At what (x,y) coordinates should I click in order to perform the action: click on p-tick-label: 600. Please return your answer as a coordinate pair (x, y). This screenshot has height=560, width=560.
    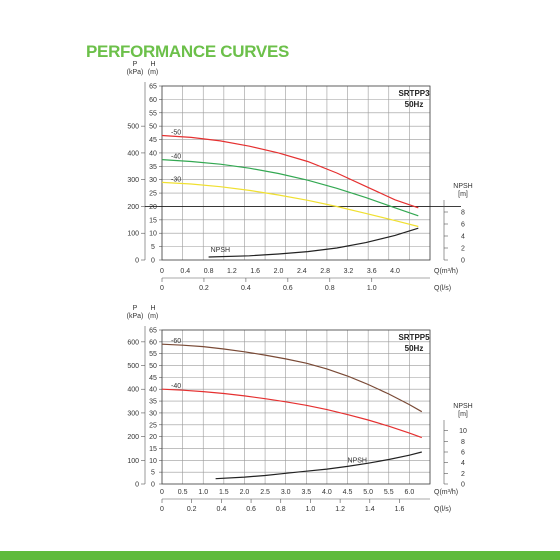
    Looking at the image, I should click on (133, 342).